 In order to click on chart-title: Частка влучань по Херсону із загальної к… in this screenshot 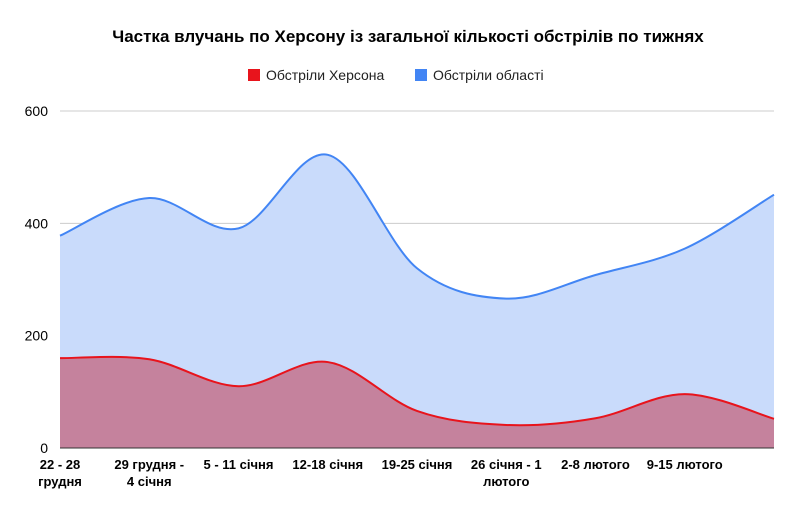, I will do `click(408, 36)`.